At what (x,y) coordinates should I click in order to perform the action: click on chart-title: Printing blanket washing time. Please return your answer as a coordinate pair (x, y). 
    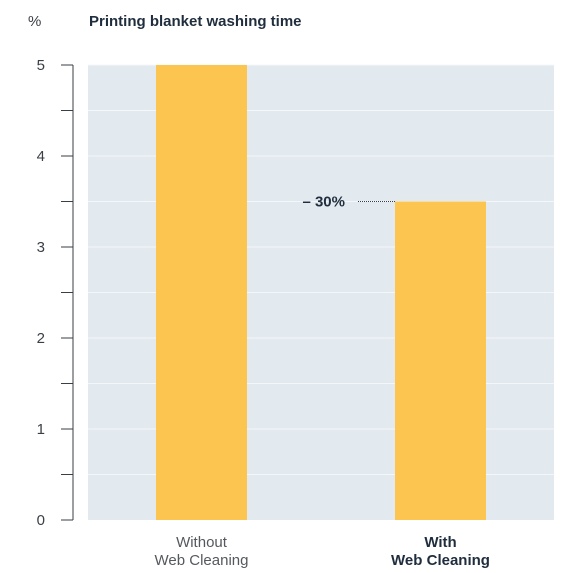
    Looking at the image, I should click on (195, 21).